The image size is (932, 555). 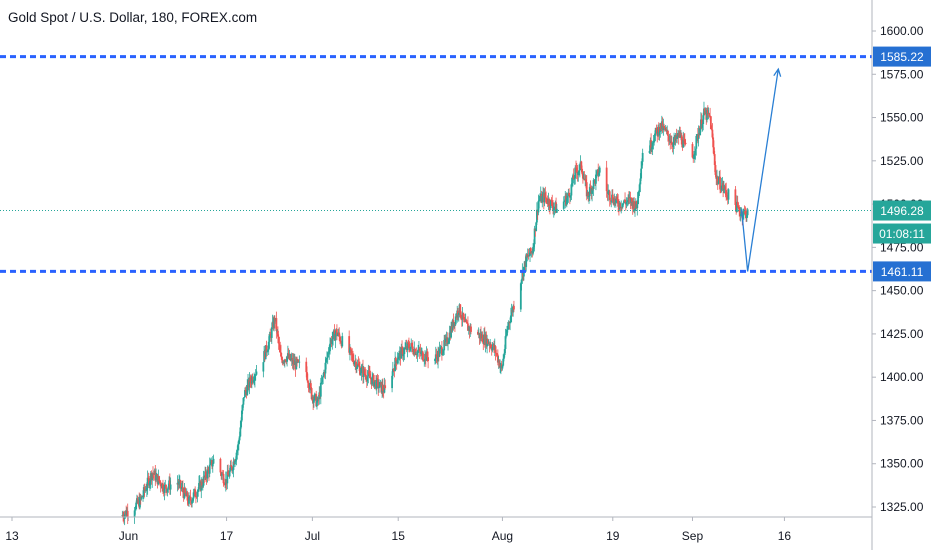 What do you see at coordinates (128, 536) in the screenshot?
I see `time-tick-label: Jun` at bounding box center [128, 536].